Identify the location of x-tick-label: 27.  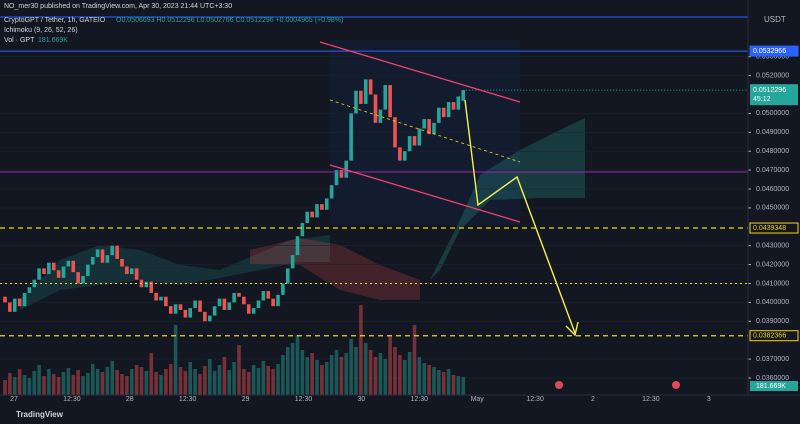
(14, 399).